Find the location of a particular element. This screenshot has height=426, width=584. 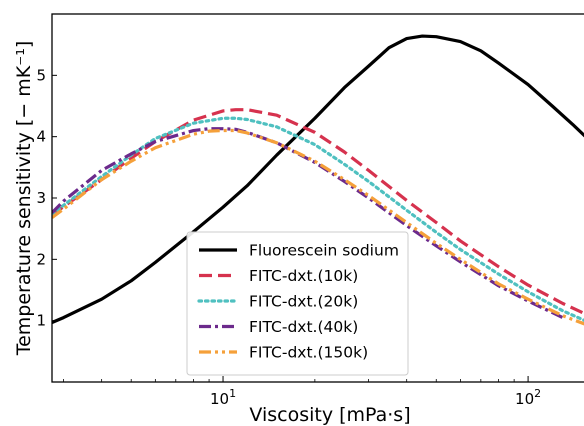

x-axis-label: Viscosity [mPa·s] is located at coordinates (329, 415).